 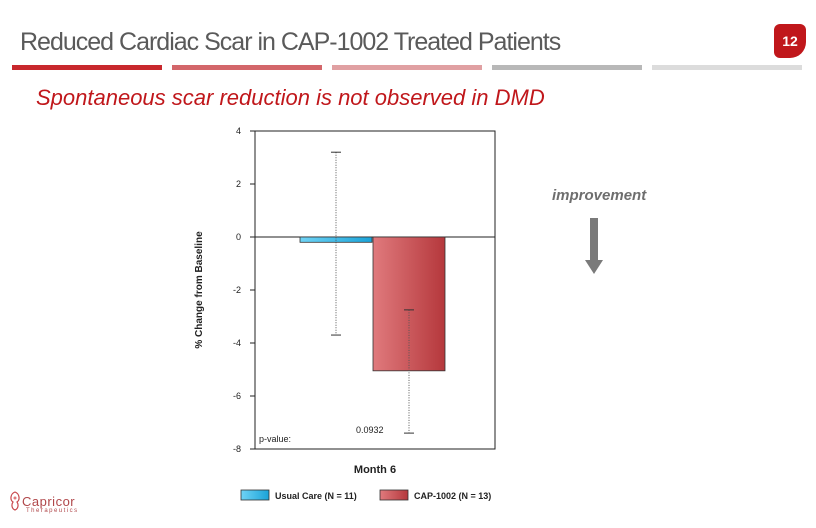 I want to click on y-tick-label: -2, so click(x=237, y=290).